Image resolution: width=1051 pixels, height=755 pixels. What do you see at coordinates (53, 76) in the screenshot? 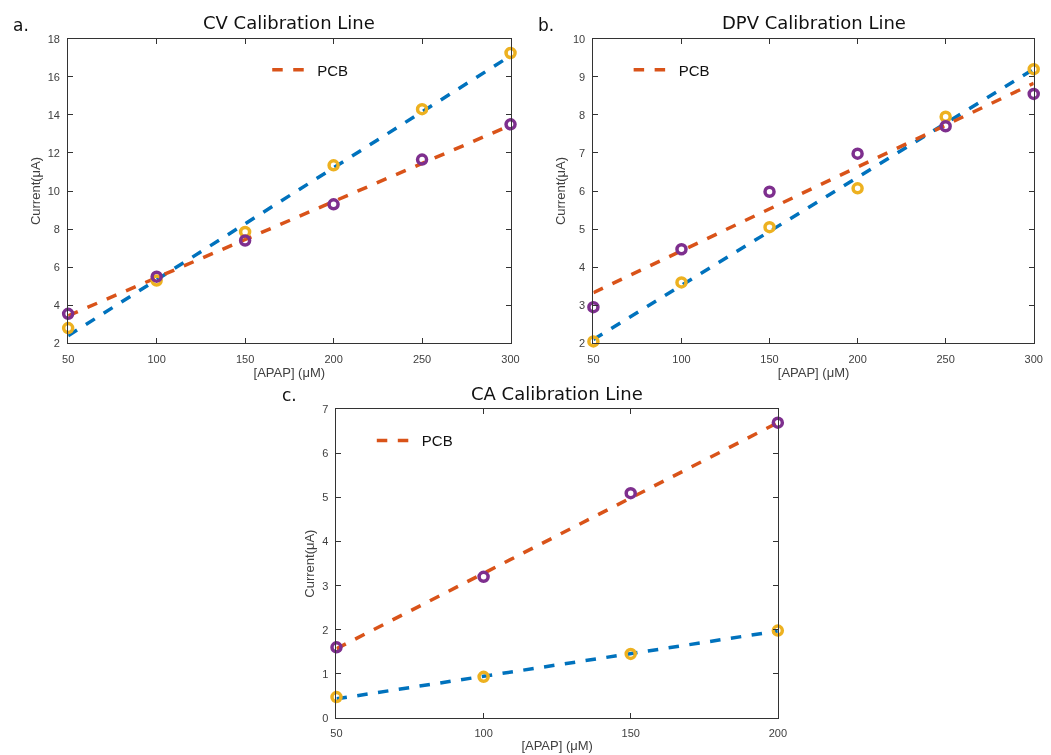
I see `y-tick-label: 16` at bounding box center [53, 76].